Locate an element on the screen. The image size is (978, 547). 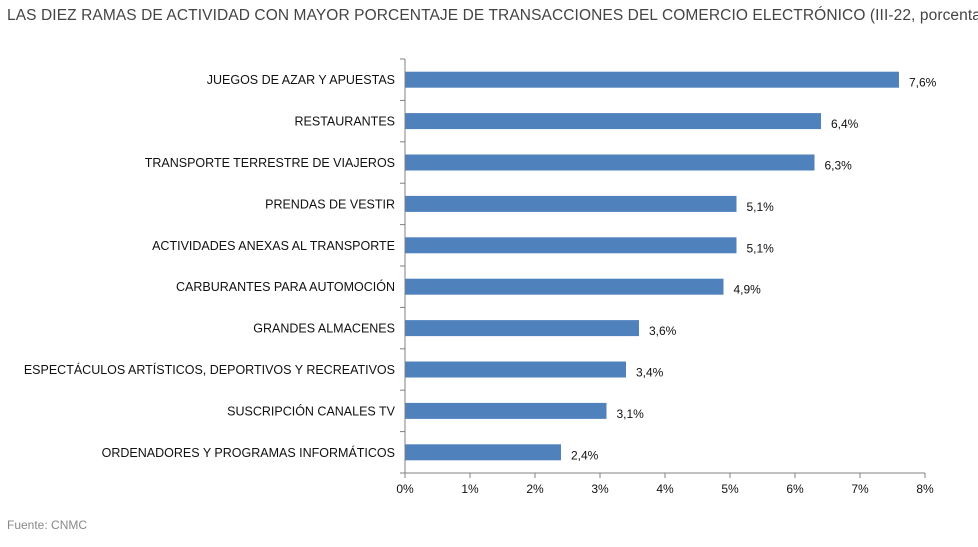
category-label: RESTAURANTES is located at coordinates (345, 122).